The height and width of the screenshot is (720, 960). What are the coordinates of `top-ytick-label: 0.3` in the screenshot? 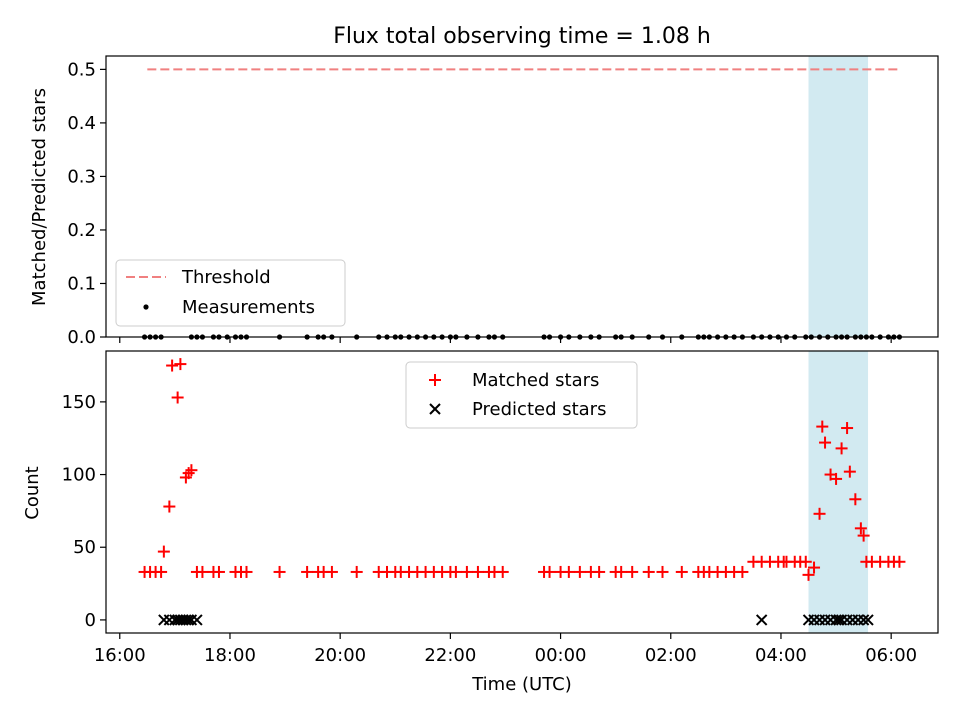 It's located at (81, 176).